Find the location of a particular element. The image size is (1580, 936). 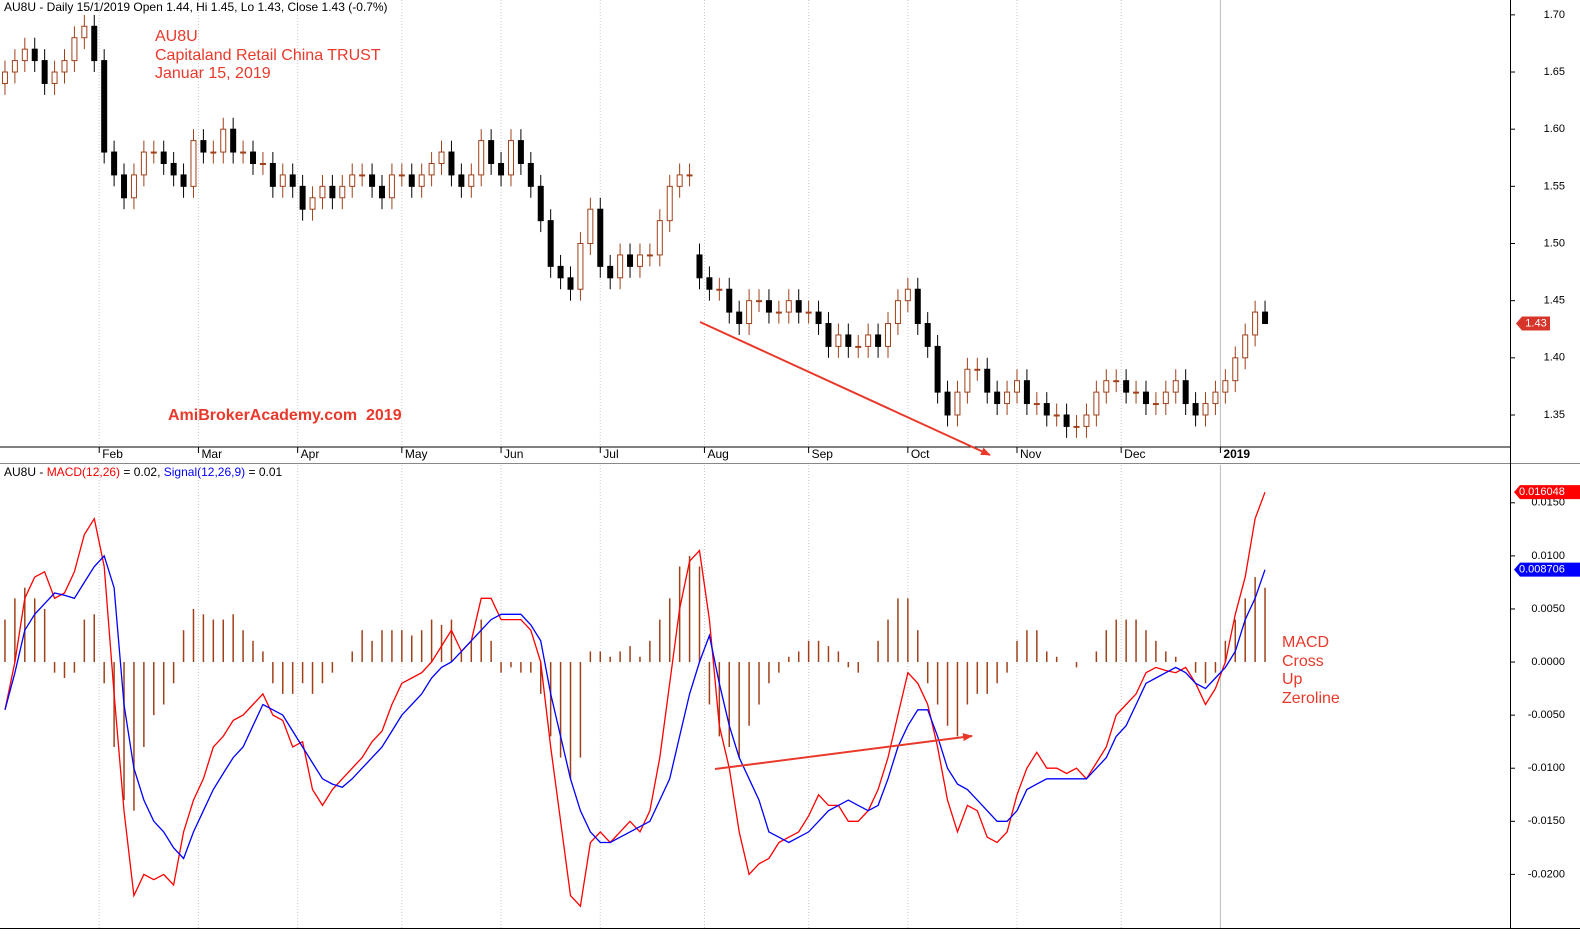

annotation: Cross is located at coordinates (1303, 661).